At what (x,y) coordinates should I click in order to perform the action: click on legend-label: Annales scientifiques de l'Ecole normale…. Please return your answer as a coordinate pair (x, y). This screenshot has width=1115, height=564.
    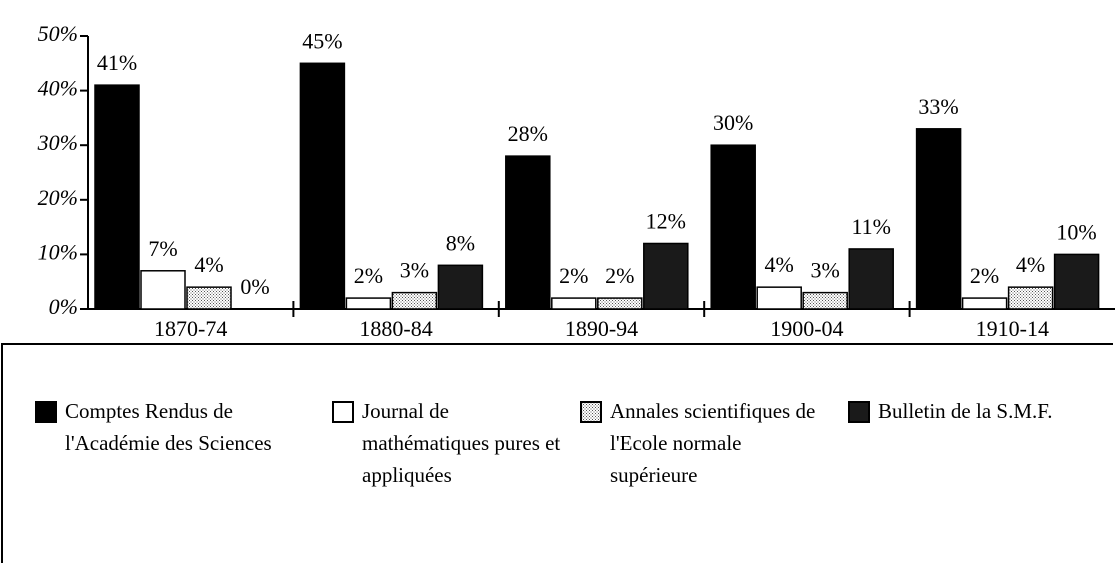
    Looking at the image, I should click on (713, 443).